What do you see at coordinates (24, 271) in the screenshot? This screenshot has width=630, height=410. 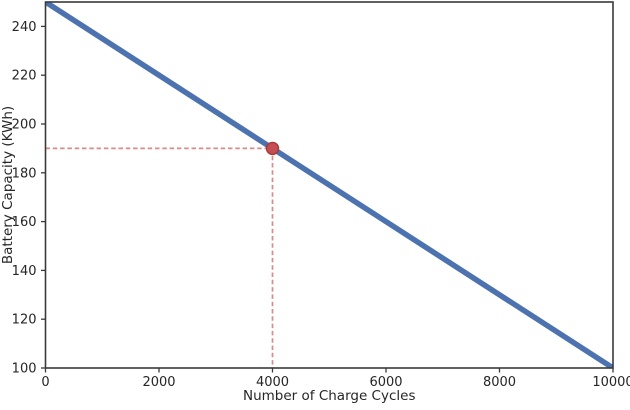 I see `y-tick-label: 140` at bounding box center [24, 271].